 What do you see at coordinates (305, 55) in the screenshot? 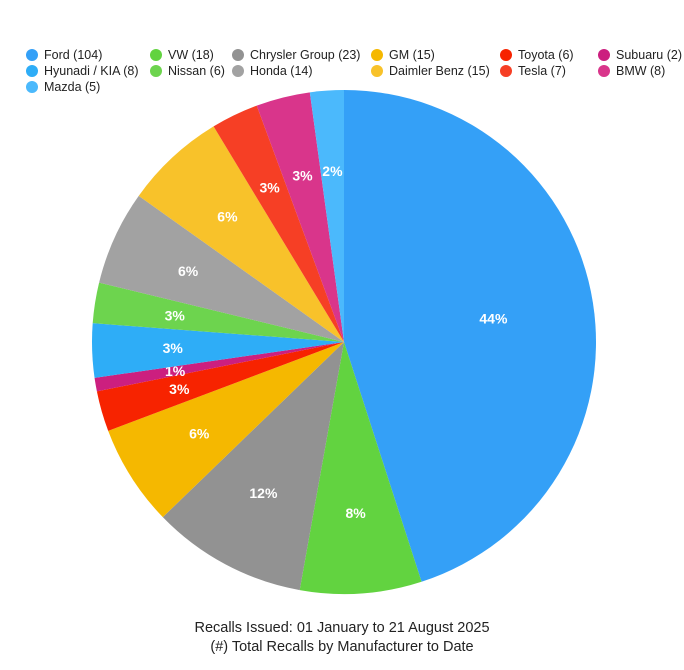
I see `legend-label: Chrysler Group (23)` at bounding box center [305, 55].